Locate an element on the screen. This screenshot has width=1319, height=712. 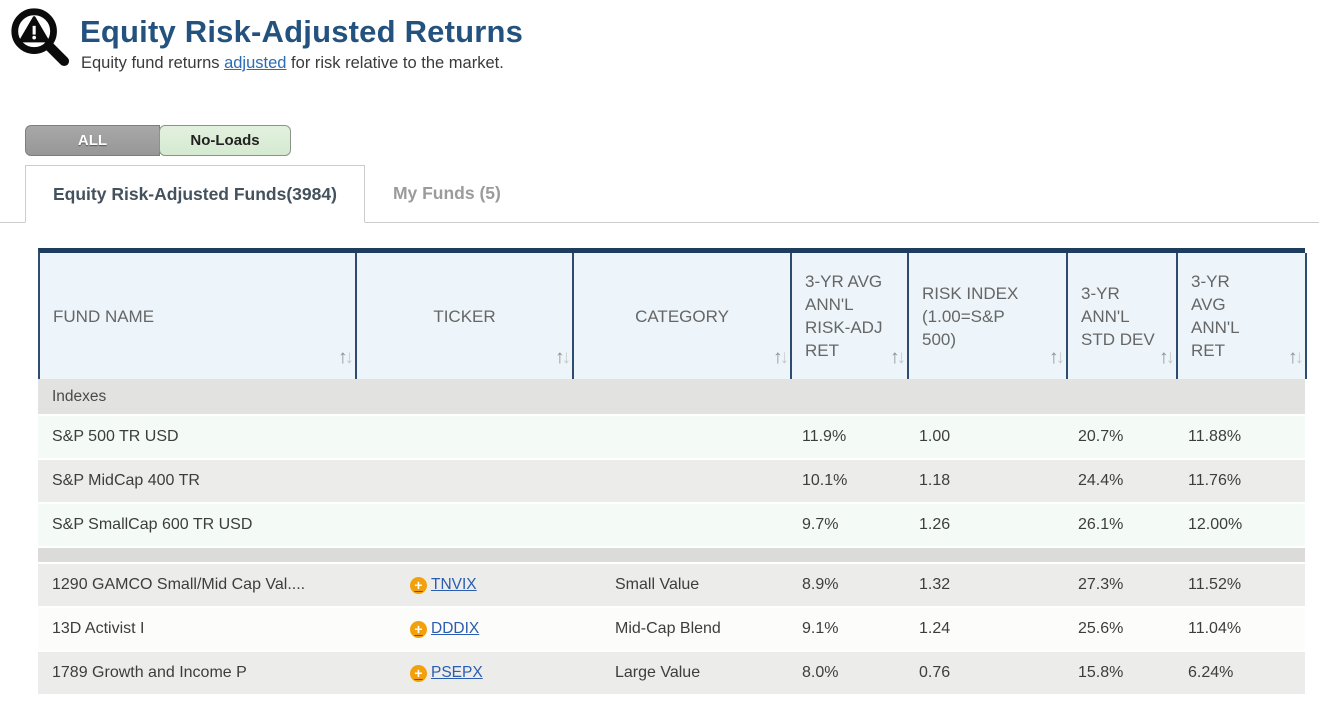
tab-equity-risk-adjusted-funds: Equity Risk-Adjusted Funds(3984) is located at coordinates (195, 194).